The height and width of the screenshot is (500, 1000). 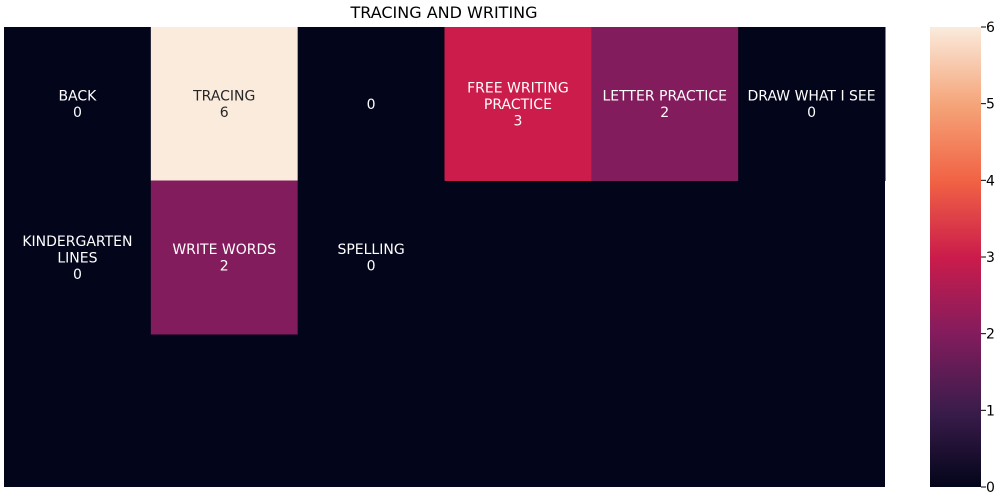 I want to click on heatmap-cell: 0, so click(x=371, y=104).